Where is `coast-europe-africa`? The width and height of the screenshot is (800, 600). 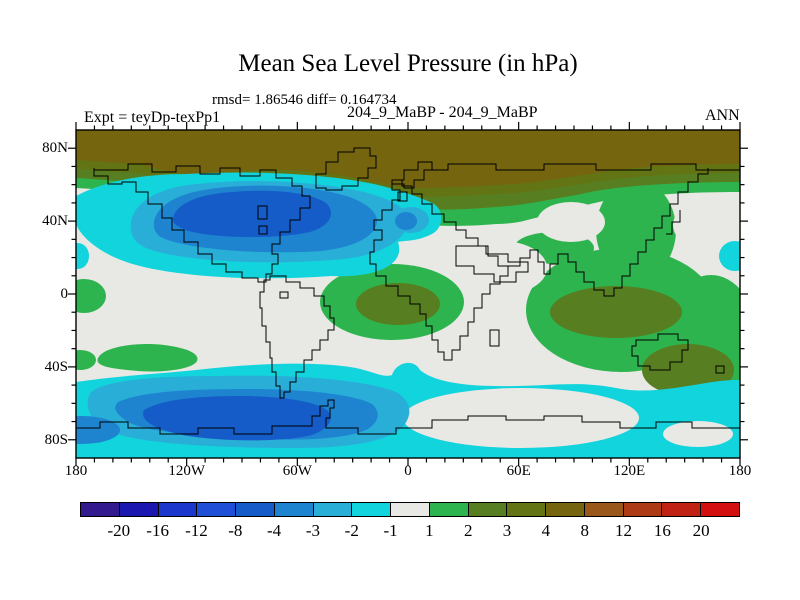
coast-europe-africa is located at coordinates (439, 270).